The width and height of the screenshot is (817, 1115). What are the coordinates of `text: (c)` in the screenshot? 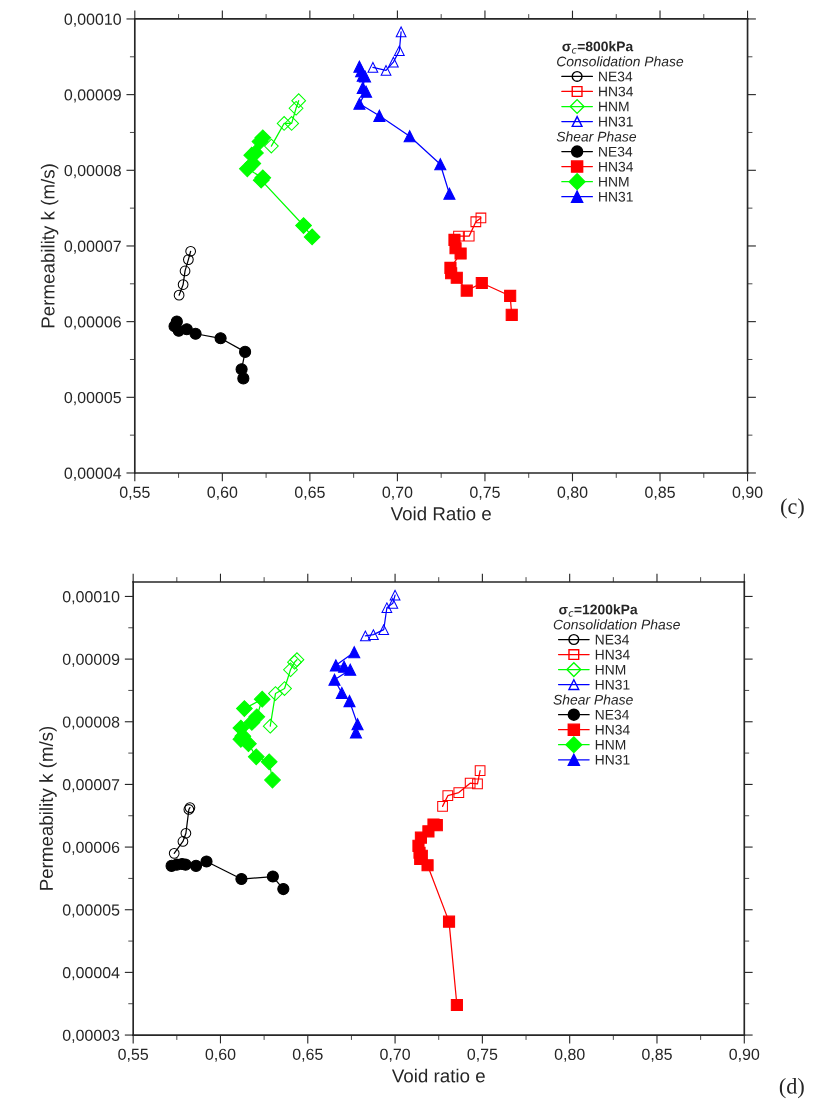 It's located at (792, 508).